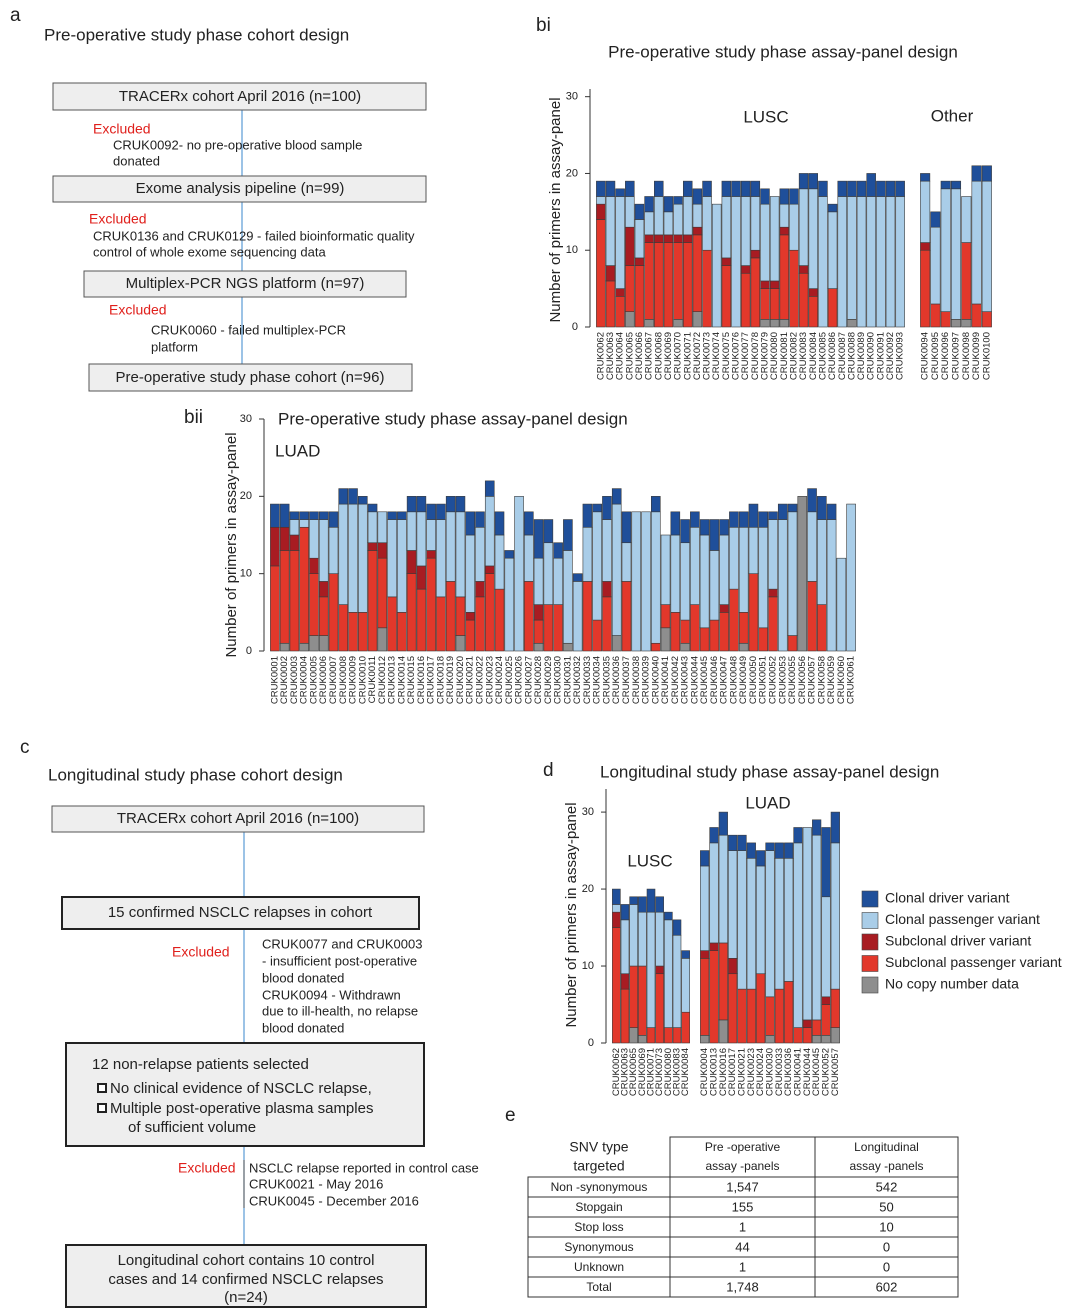 Image resolution: width=1084 pixels, height=1308 pixels. What do you see at coordinates (241, 1088) in the screenshot?
I see `bullet-text: No clinical evidence of NSCLC relapse,` at bounding box center [241, 1088].